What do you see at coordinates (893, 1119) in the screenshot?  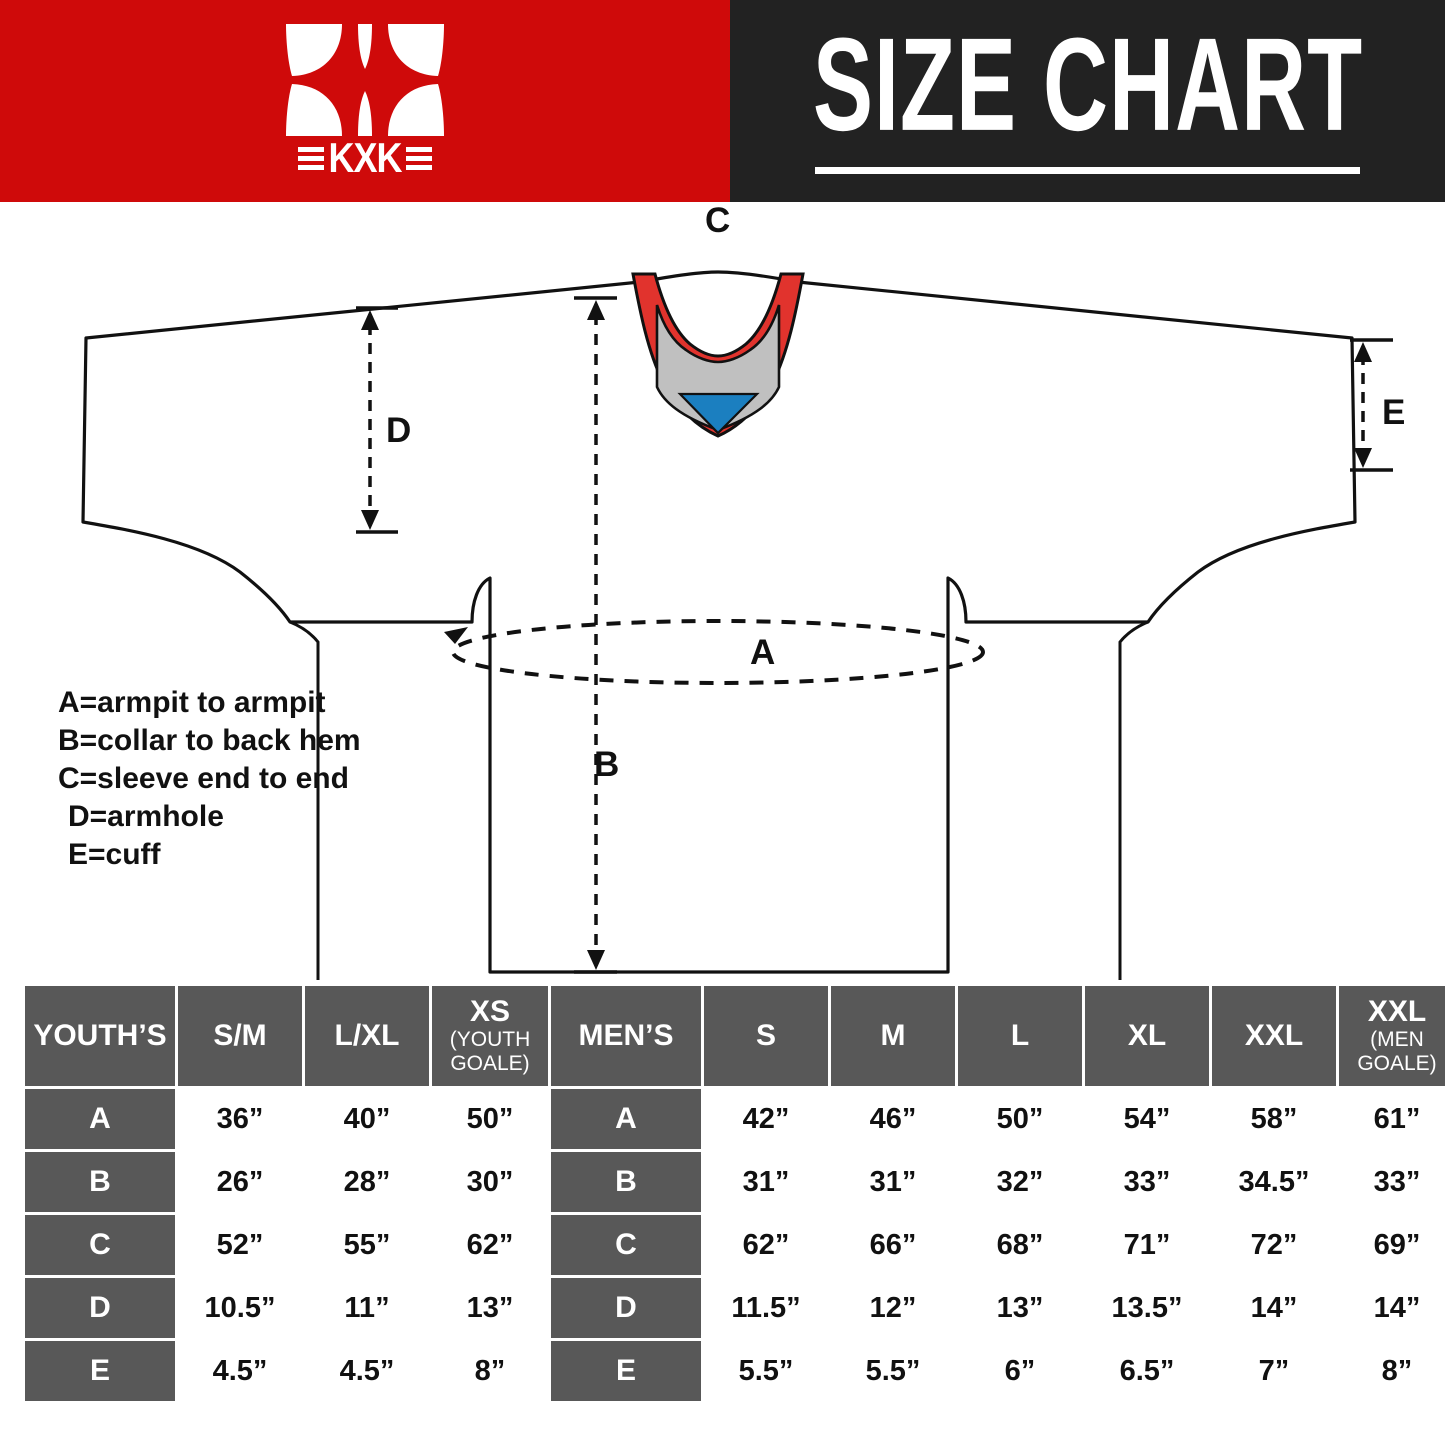 I see `table-cell: 46”` at bounding box center [893, 1119].